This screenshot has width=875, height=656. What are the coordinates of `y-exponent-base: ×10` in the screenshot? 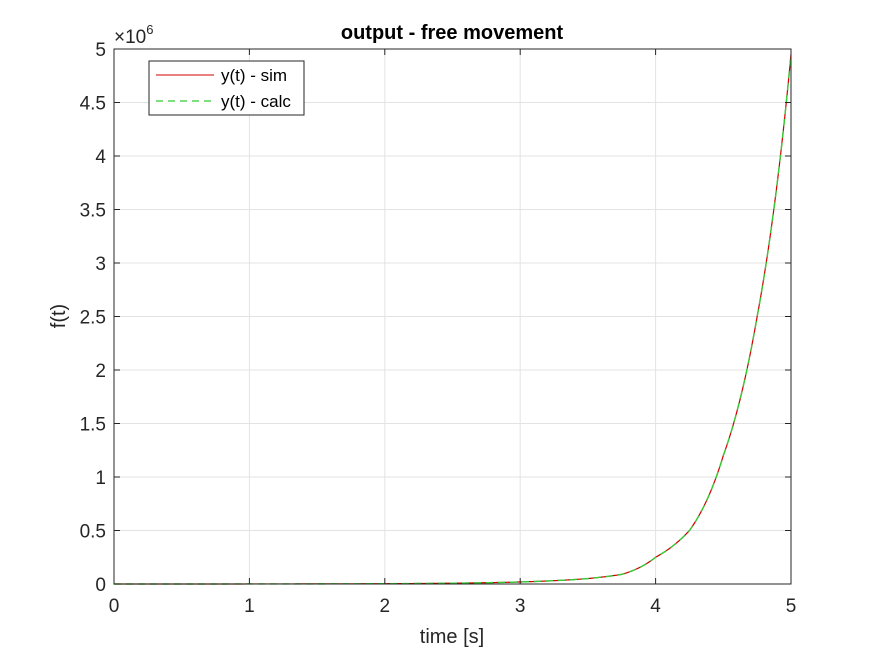 It's located at (130, 37).